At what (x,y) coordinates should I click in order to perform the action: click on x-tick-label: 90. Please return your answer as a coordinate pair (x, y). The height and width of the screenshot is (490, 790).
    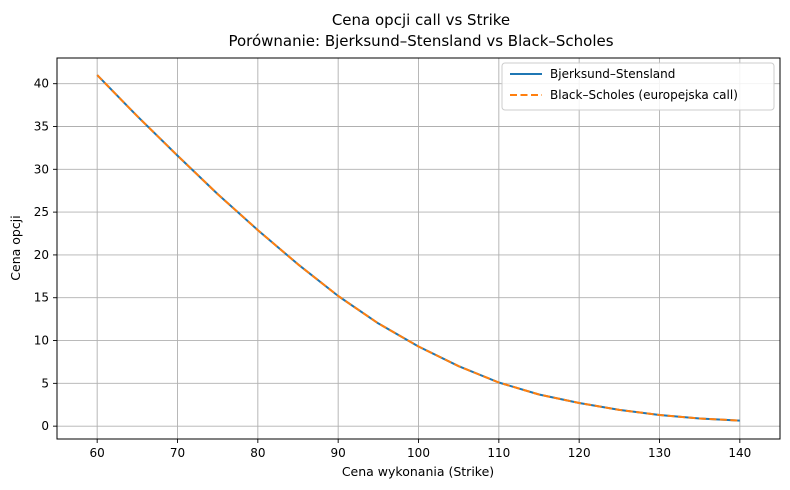
    Looking at the image, I should click on (338, 453).